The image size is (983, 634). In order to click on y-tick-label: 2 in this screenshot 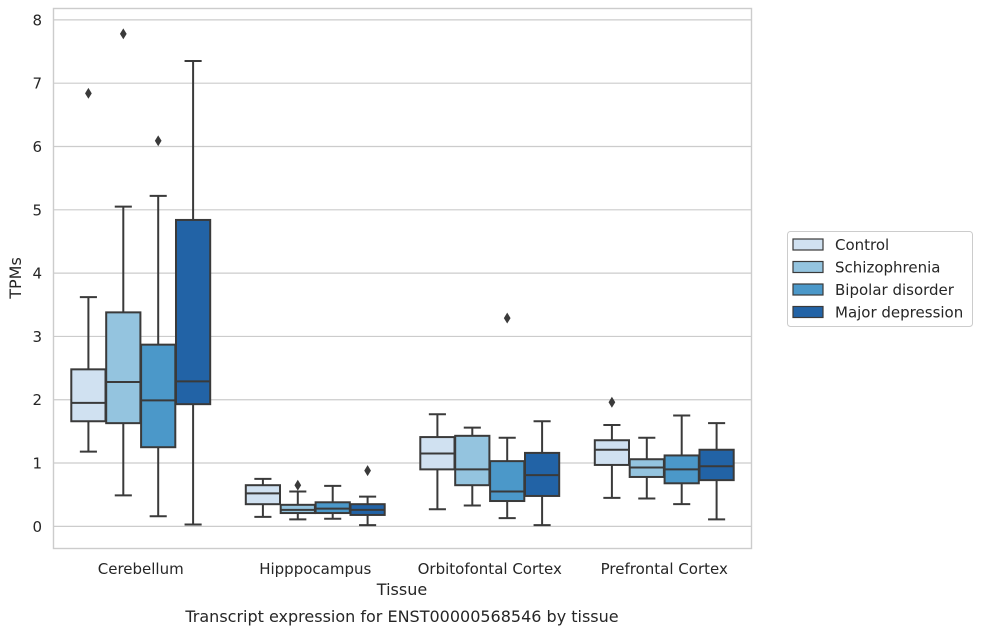, I will do `click(37, 400)`.